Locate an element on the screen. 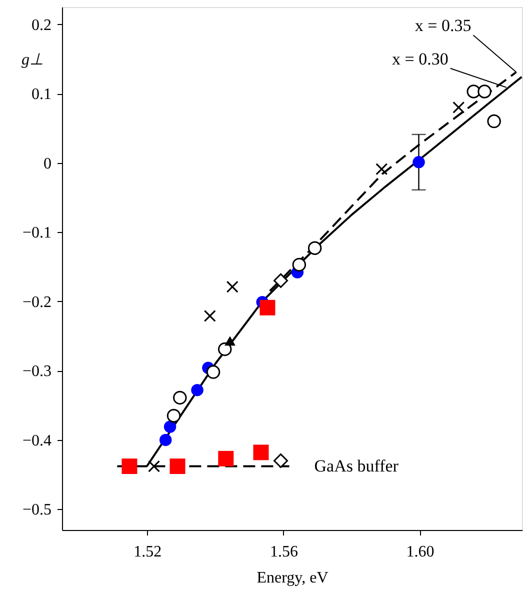 This screenshot has height=592, width=523. x-tick-label: 1.56 is located at coordinates (284, 552).